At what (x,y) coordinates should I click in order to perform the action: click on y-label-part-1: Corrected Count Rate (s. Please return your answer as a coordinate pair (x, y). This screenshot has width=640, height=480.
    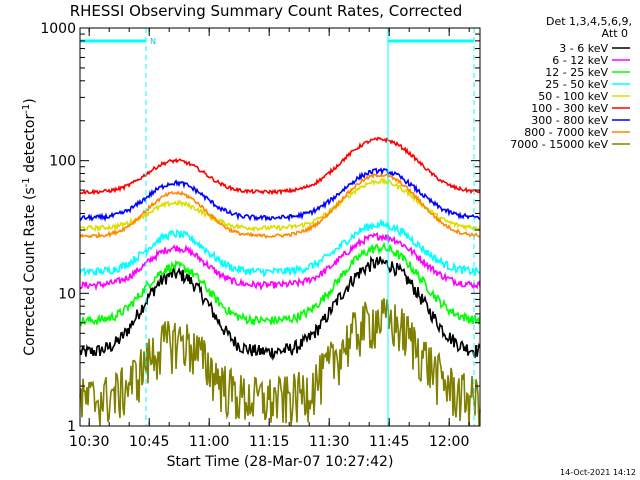
    Looking at the image, I should click on (30, 271).